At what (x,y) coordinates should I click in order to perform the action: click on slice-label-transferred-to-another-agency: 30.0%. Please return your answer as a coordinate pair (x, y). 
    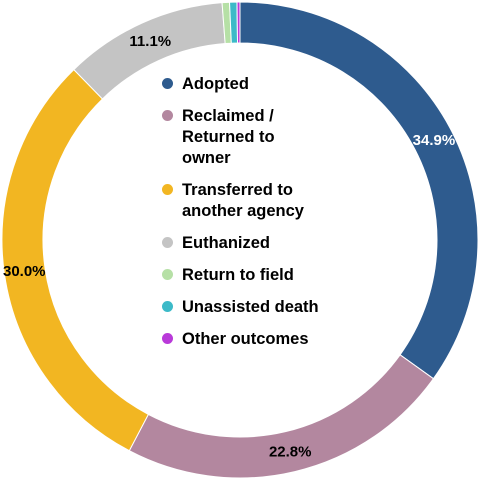
    Looking at the image, I should click on (24, 271).